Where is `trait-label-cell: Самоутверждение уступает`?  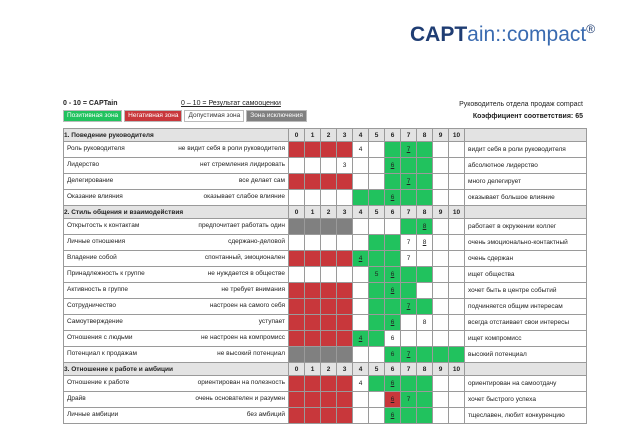
trait-label-cell: Самоутверждение уступает is located at coordinates (176, 322).